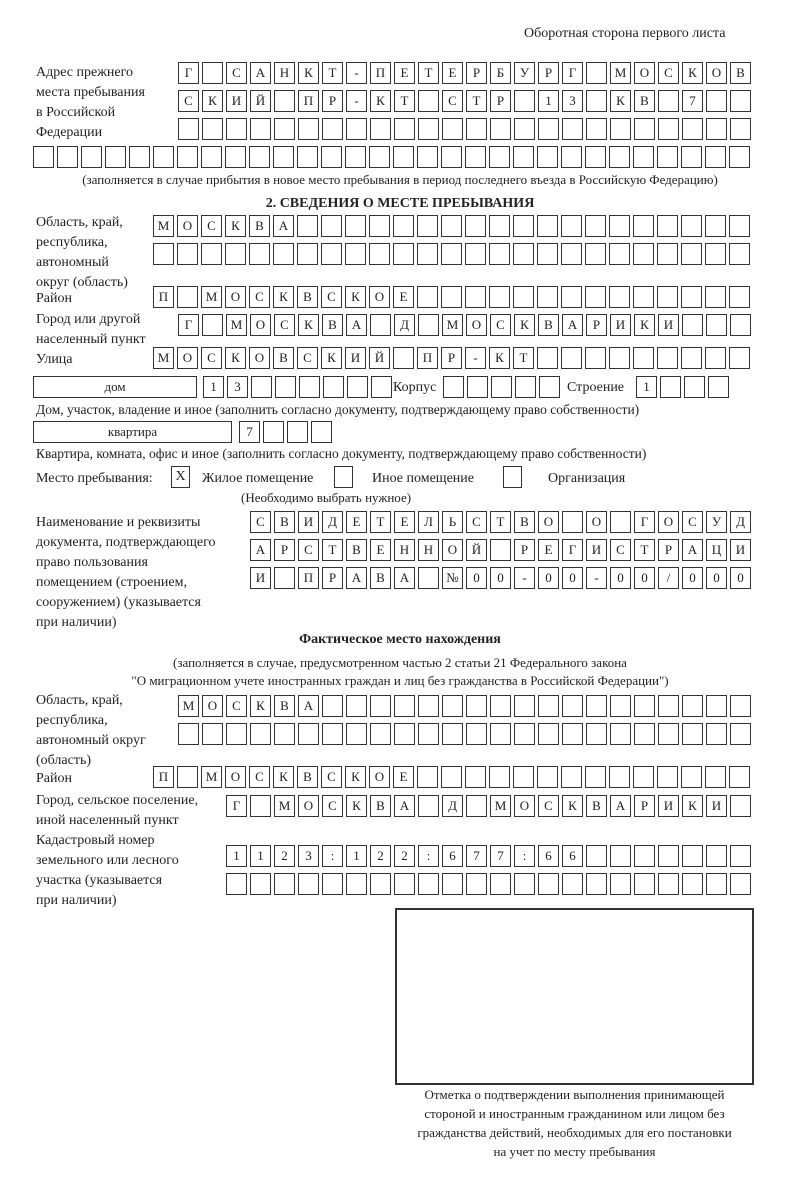 This screenshot has width=800, height=1180. I want to click on form-cell: :, so click(428, 856).